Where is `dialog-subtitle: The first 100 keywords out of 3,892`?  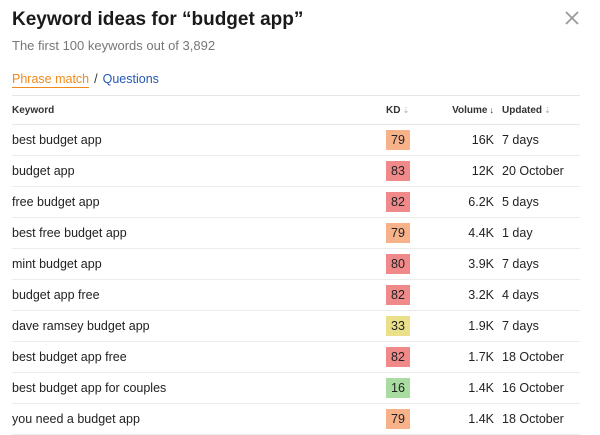 dialog-subtitle: The first 100 keywords out of 3,892 is located at coordinates (114, 45).